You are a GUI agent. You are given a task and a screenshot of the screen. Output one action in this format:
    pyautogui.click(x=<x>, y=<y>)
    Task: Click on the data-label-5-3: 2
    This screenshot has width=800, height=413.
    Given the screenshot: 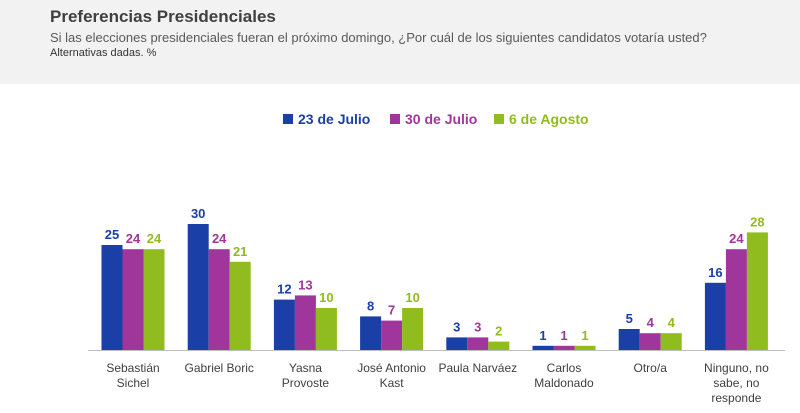 What is the action you would take?
    pyautogui.click(x=498, y=331)
    